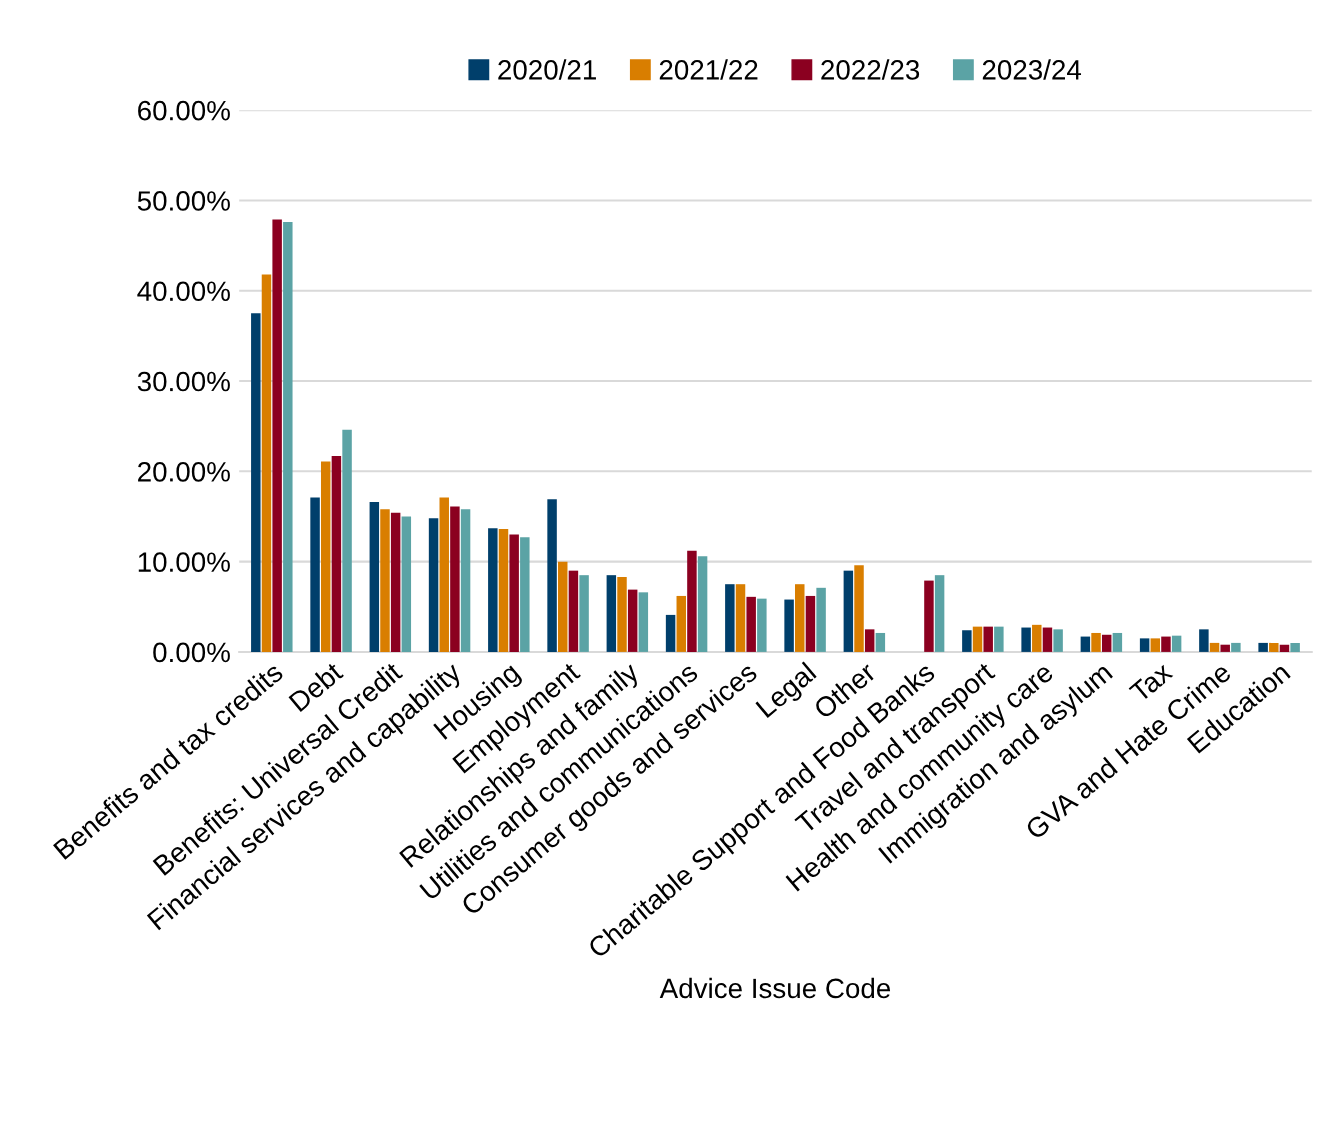  I want to click on legend-label: 2020/21, so click(547, 69).